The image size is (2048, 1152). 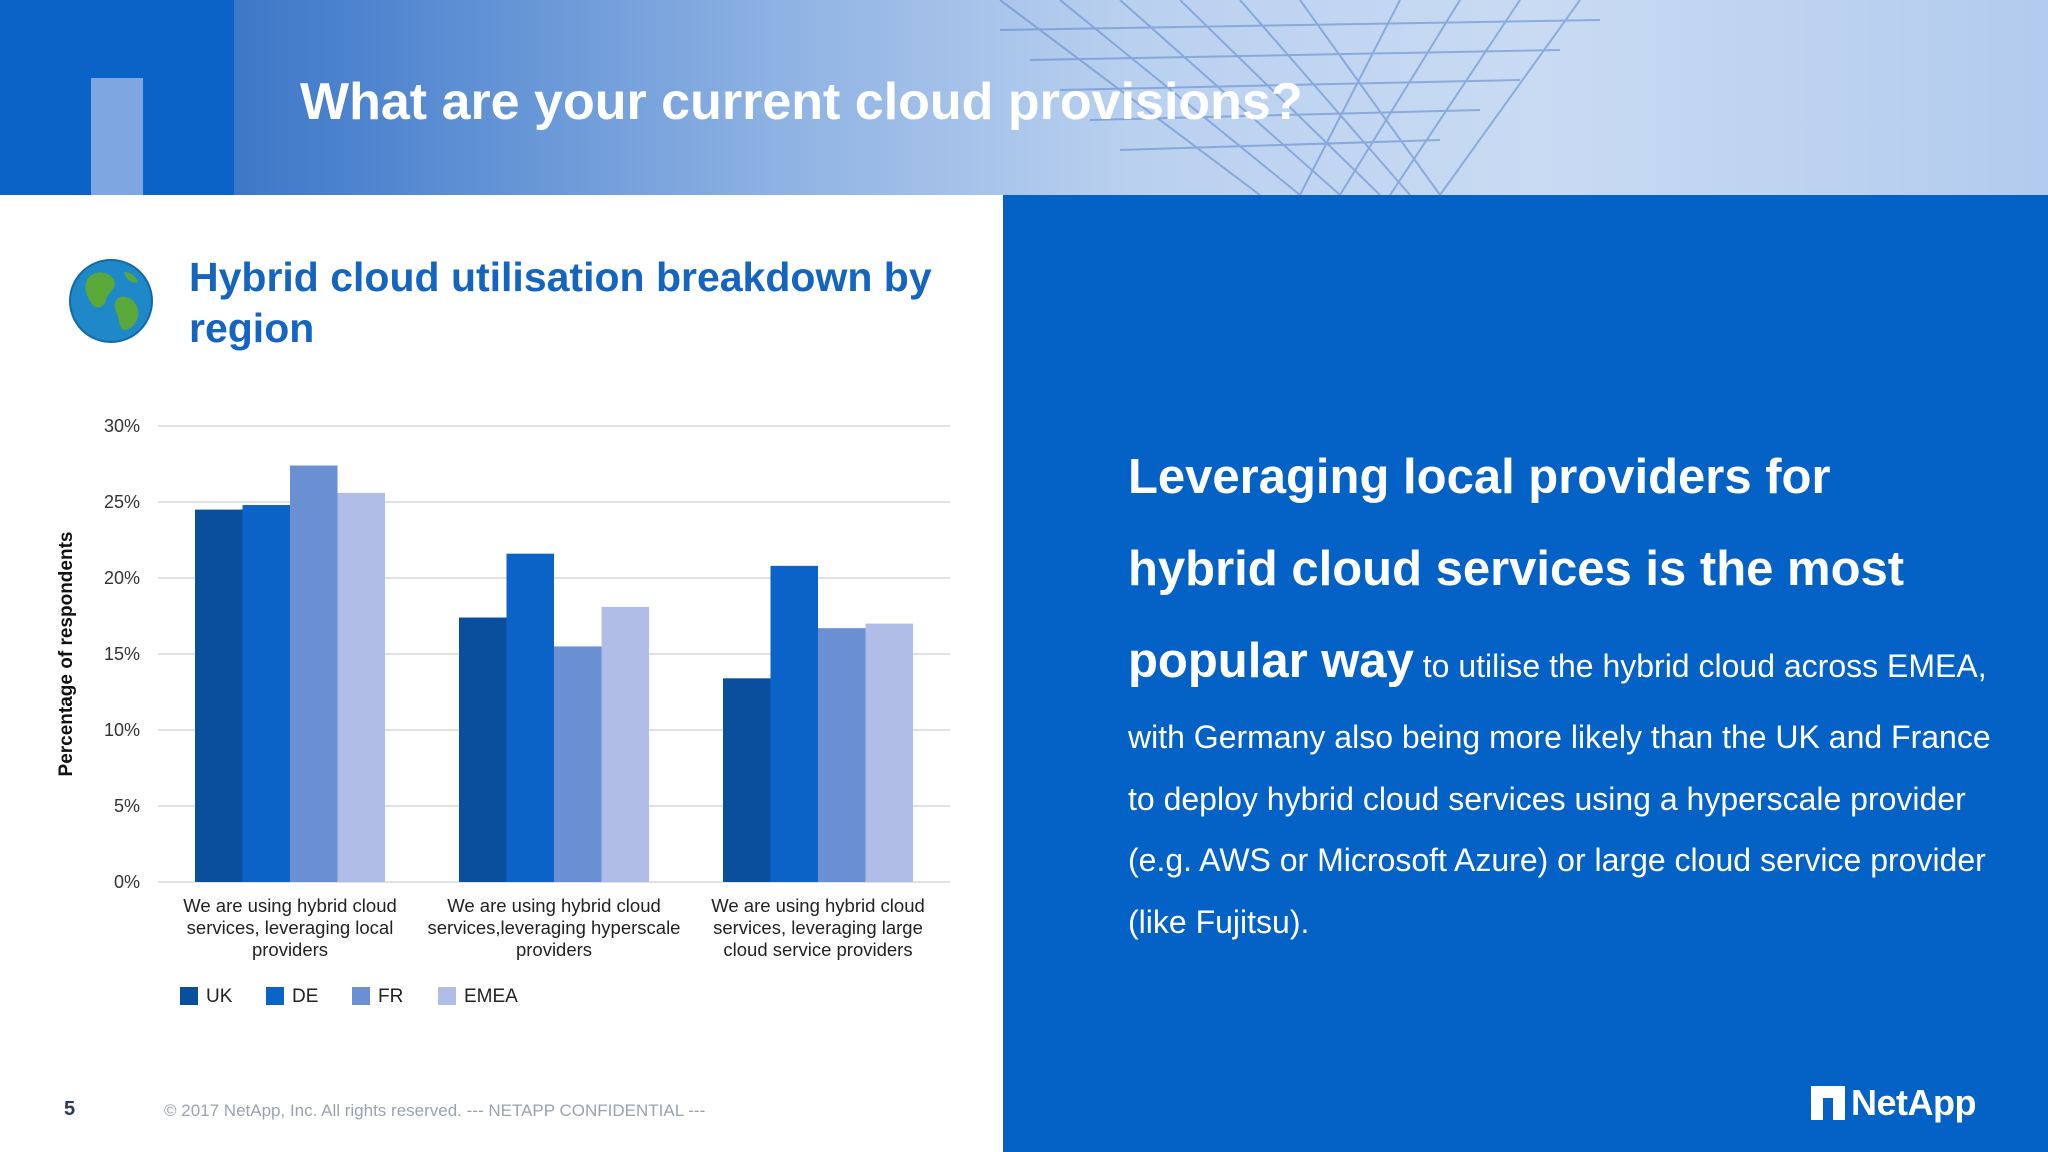 I want to click on y-tick-label: 5%, so click(x=127, y=806).